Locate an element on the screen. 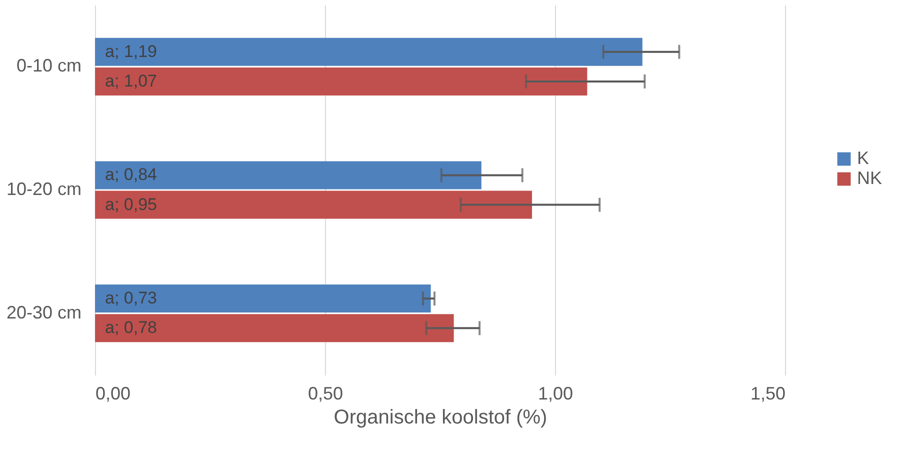 The height and width of the screenshot is (463, 924). data-label: a; 0,95 is located at coordinates (131, 204).